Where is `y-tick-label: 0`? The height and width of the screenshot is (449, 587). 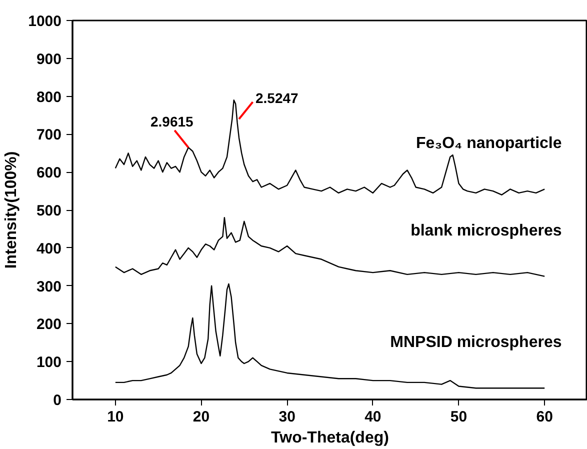
y-tick-label: 0 is located at coordinates (57, 400).